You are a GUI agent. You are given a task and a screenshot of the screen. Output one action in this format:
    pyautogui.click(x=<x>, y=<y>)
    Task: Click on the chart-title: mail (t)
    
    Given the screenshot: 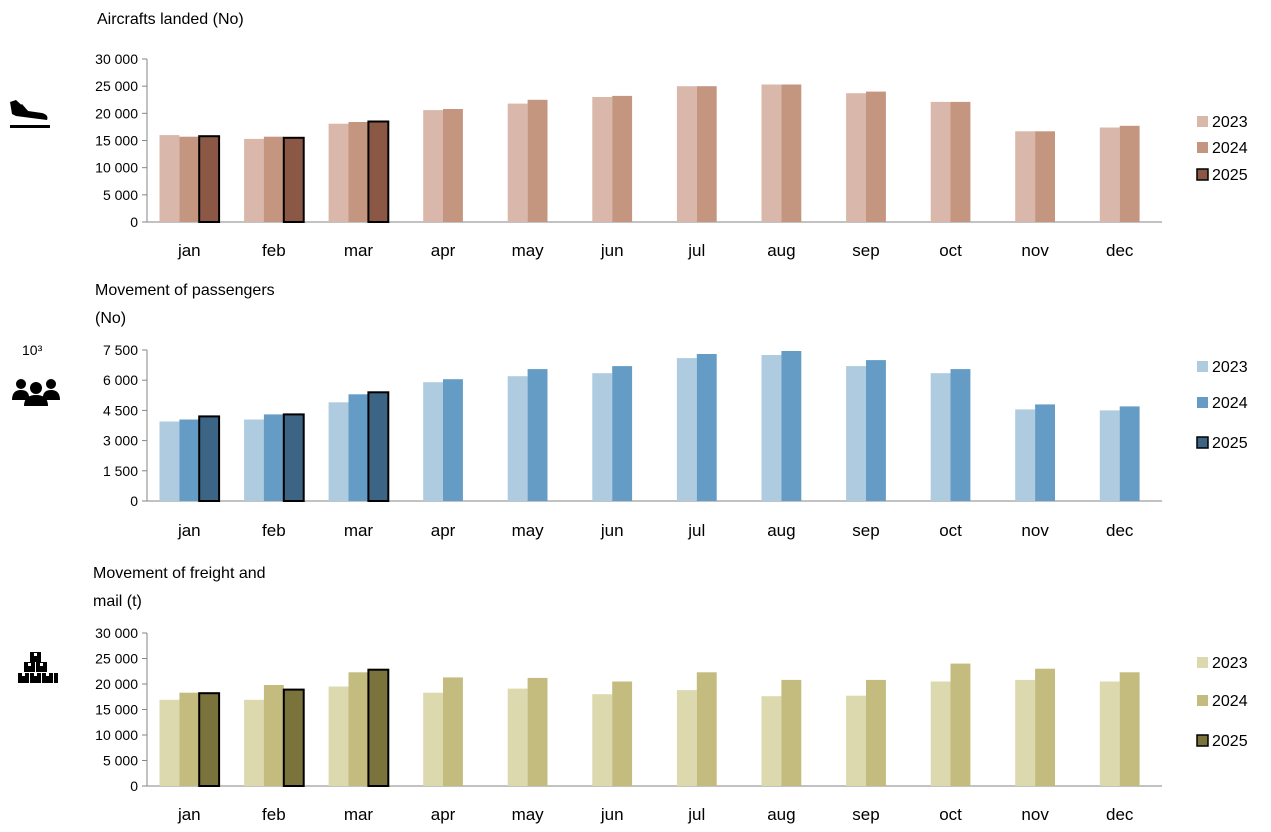 What is the action you would take?
    pyautogui.click(x=117, y=601)
    